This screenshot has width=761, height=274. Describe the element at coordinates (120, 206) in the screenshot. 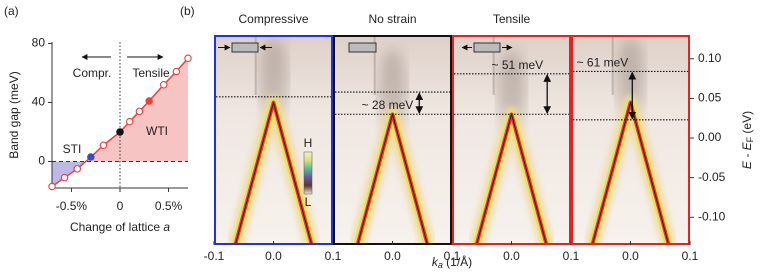

I see `x-tick-label: 0` at that location.